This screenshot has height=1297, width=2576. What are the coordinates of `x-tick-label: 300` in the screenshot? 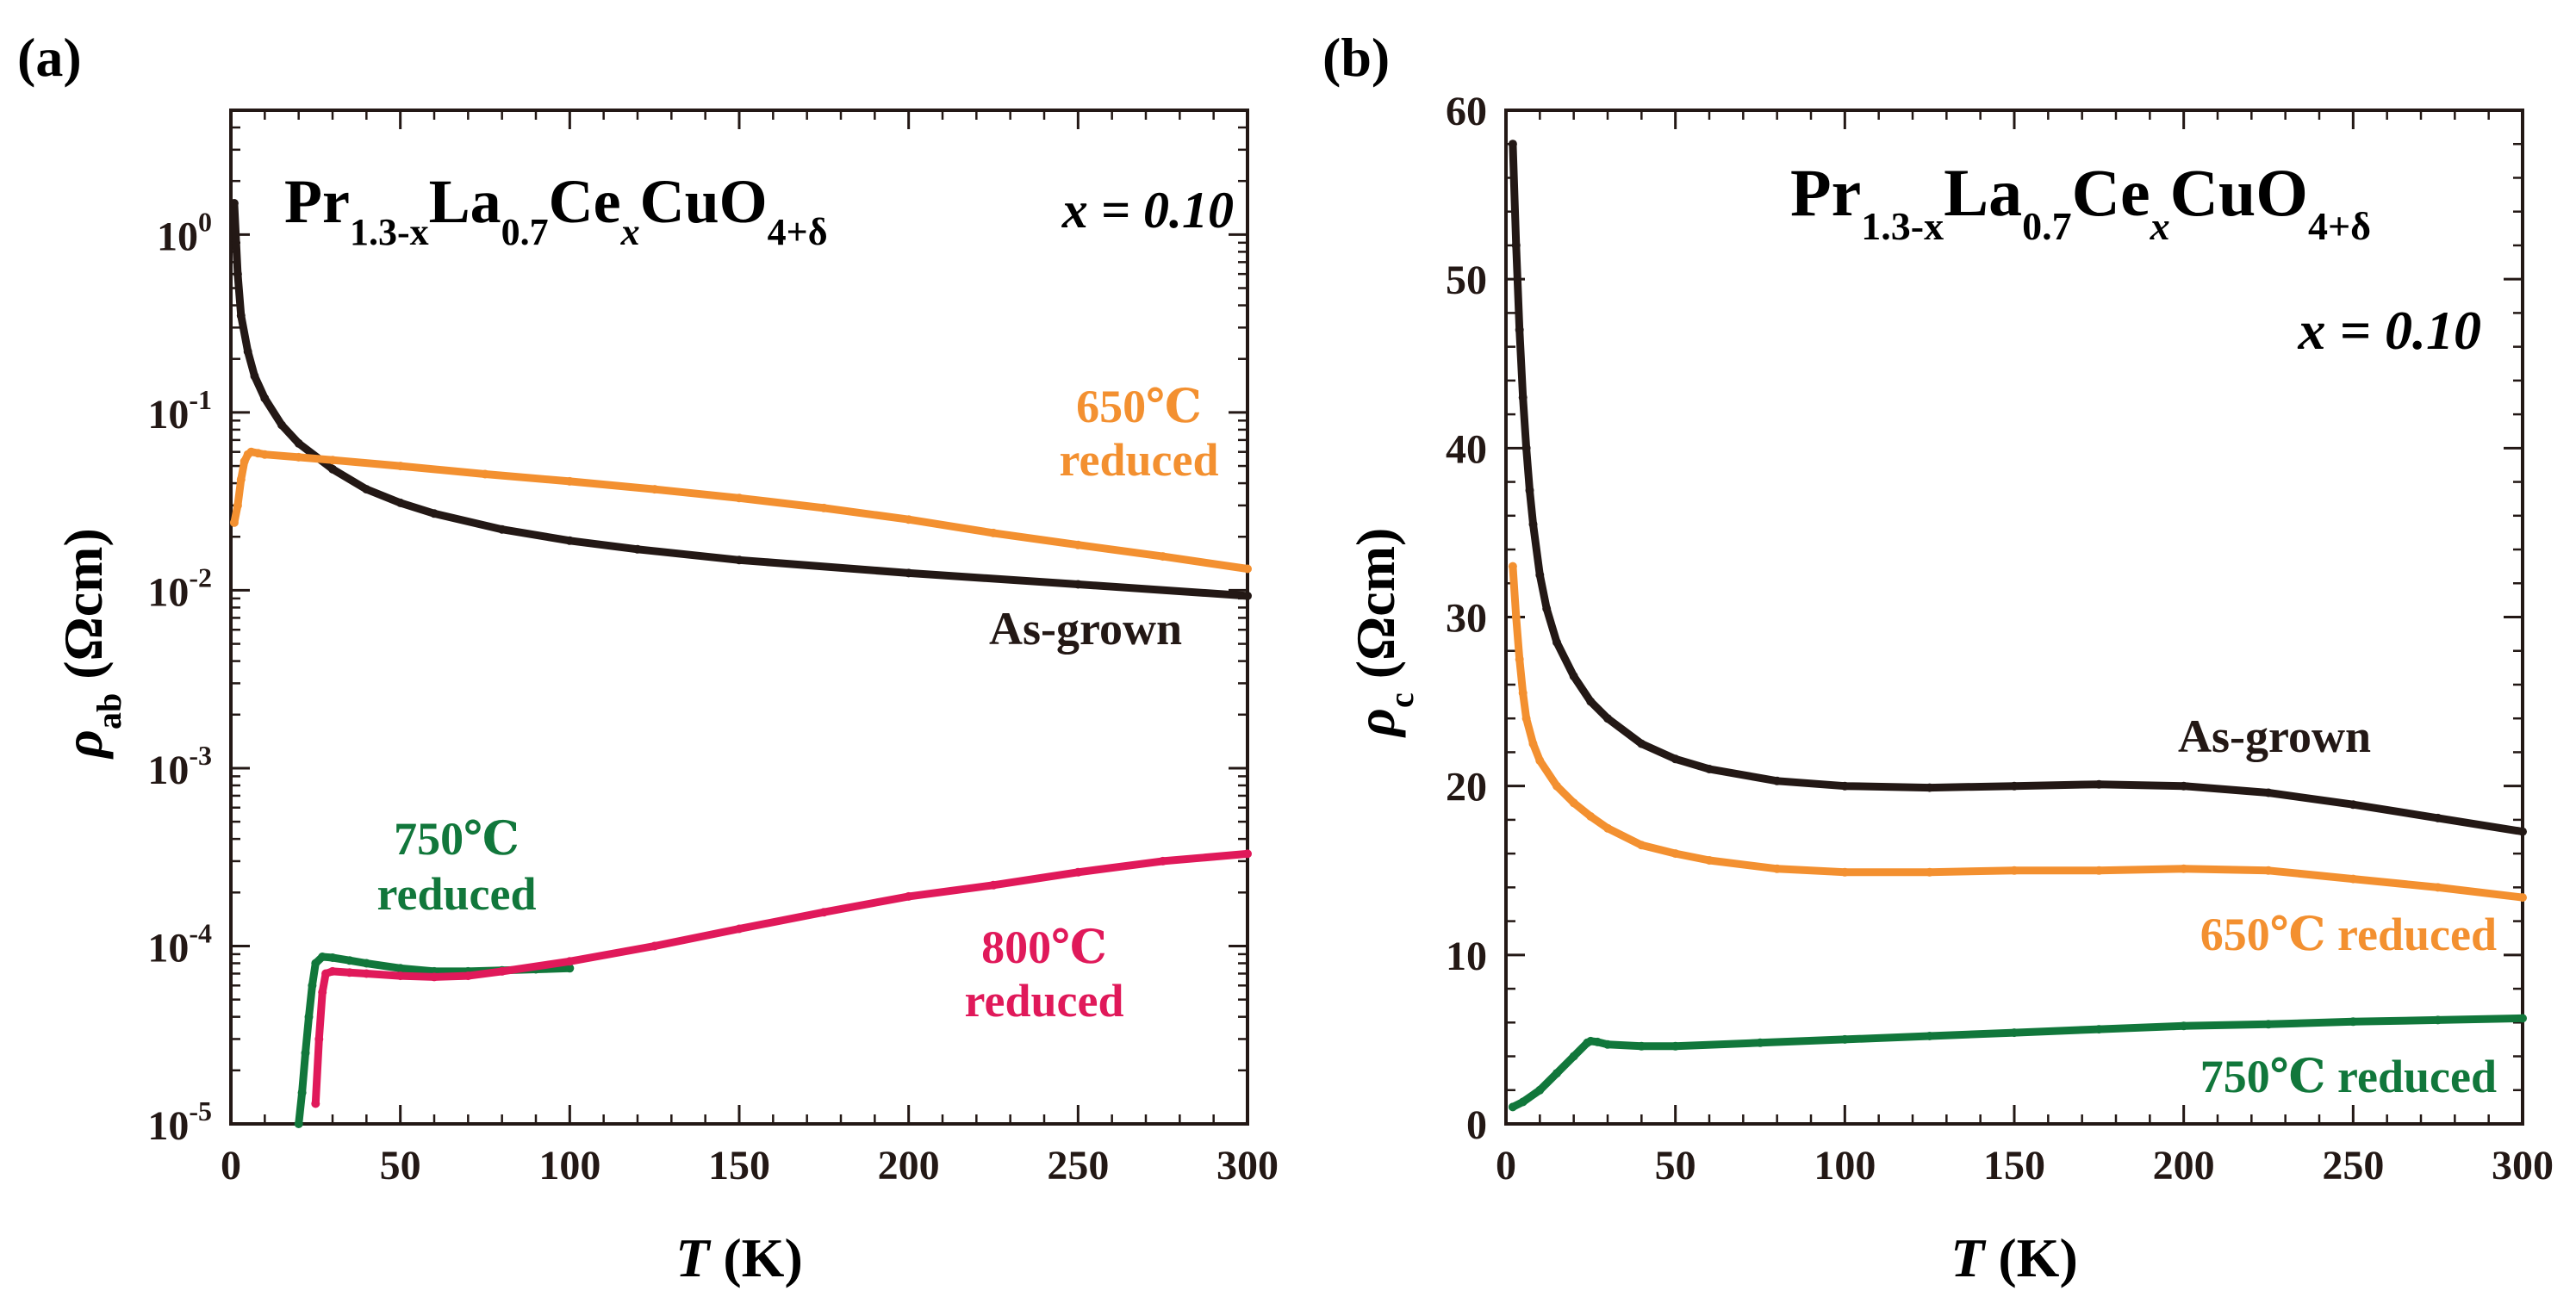 It's located at (1248, 1166).